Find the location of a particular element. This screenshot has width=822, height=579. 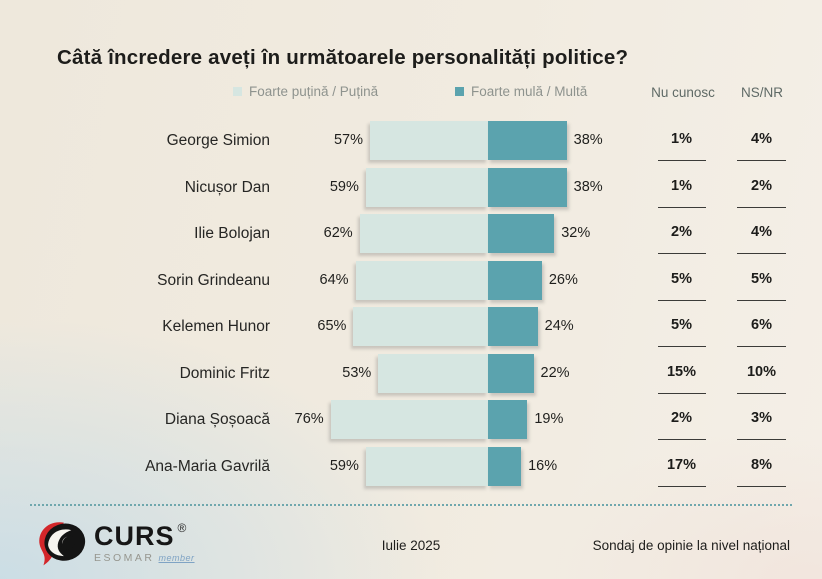

legend-swatch-negative-icon is located at coordinates (237, 91).